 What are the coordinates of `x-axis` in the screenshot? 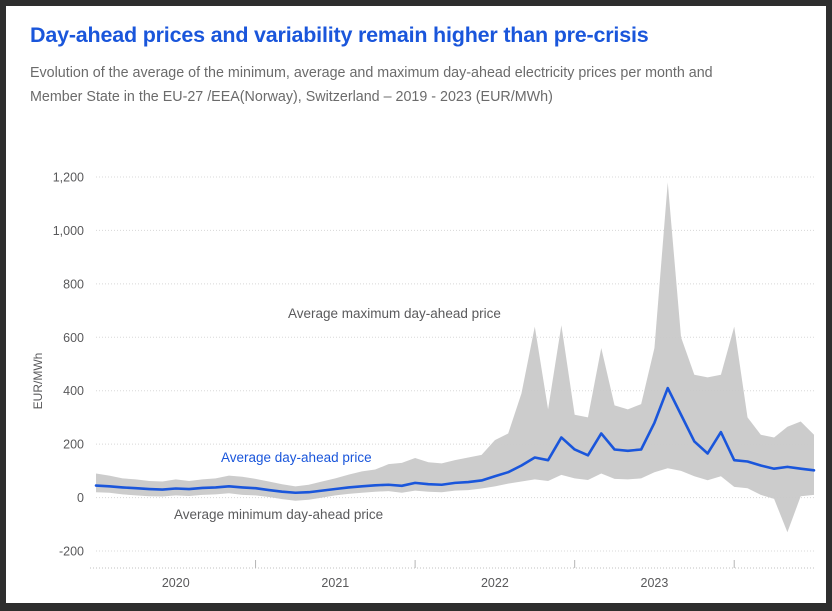 It's located at (452, 564).